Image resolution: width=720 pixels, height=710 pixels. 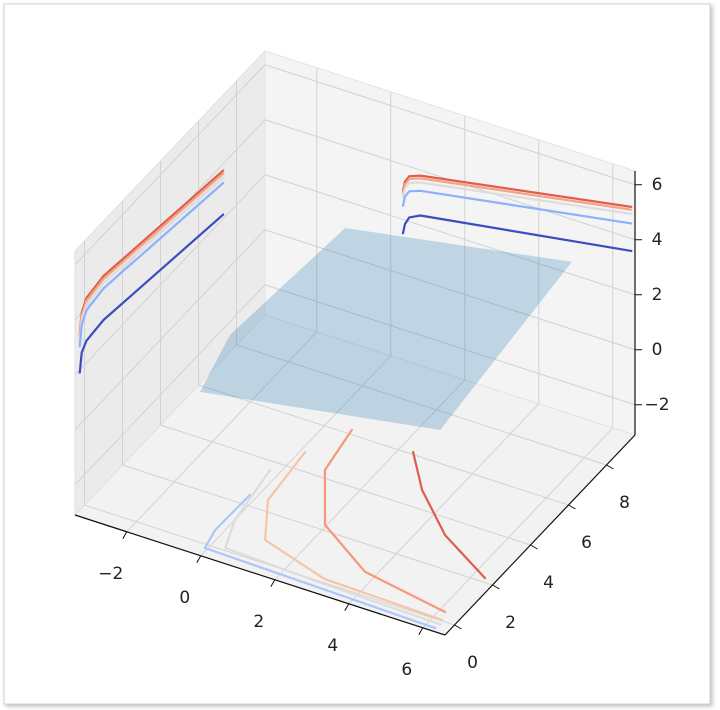 I want to click on y-axis, so click(x=540, y=535).